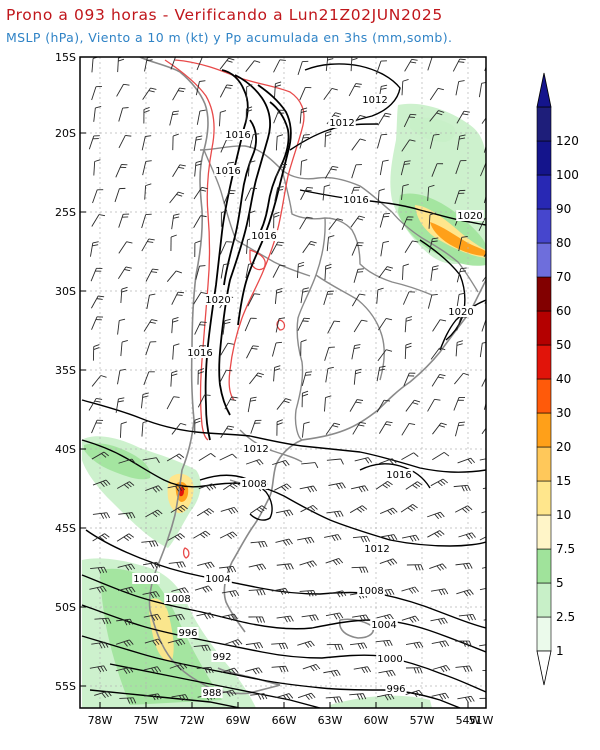  Describe the element at coordinates (355, 200) in the screenshot. I see `isobar-label: 1016` at that location.